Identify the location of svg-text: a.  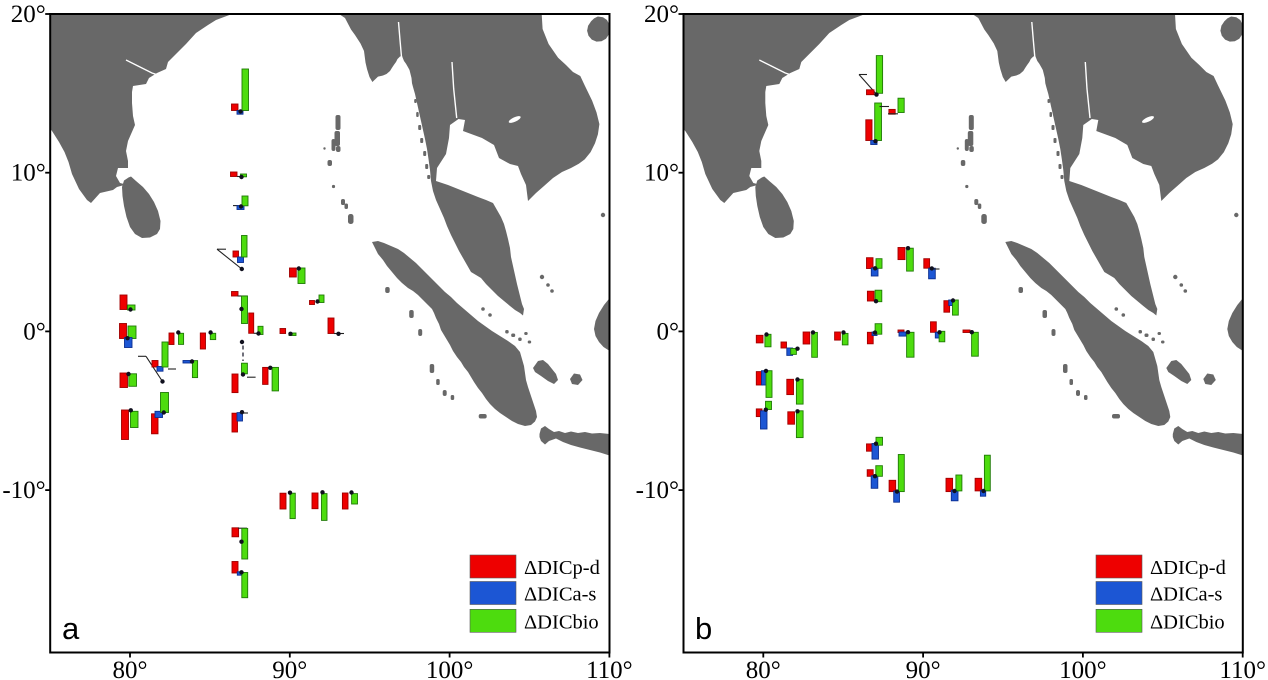
(71, 628).